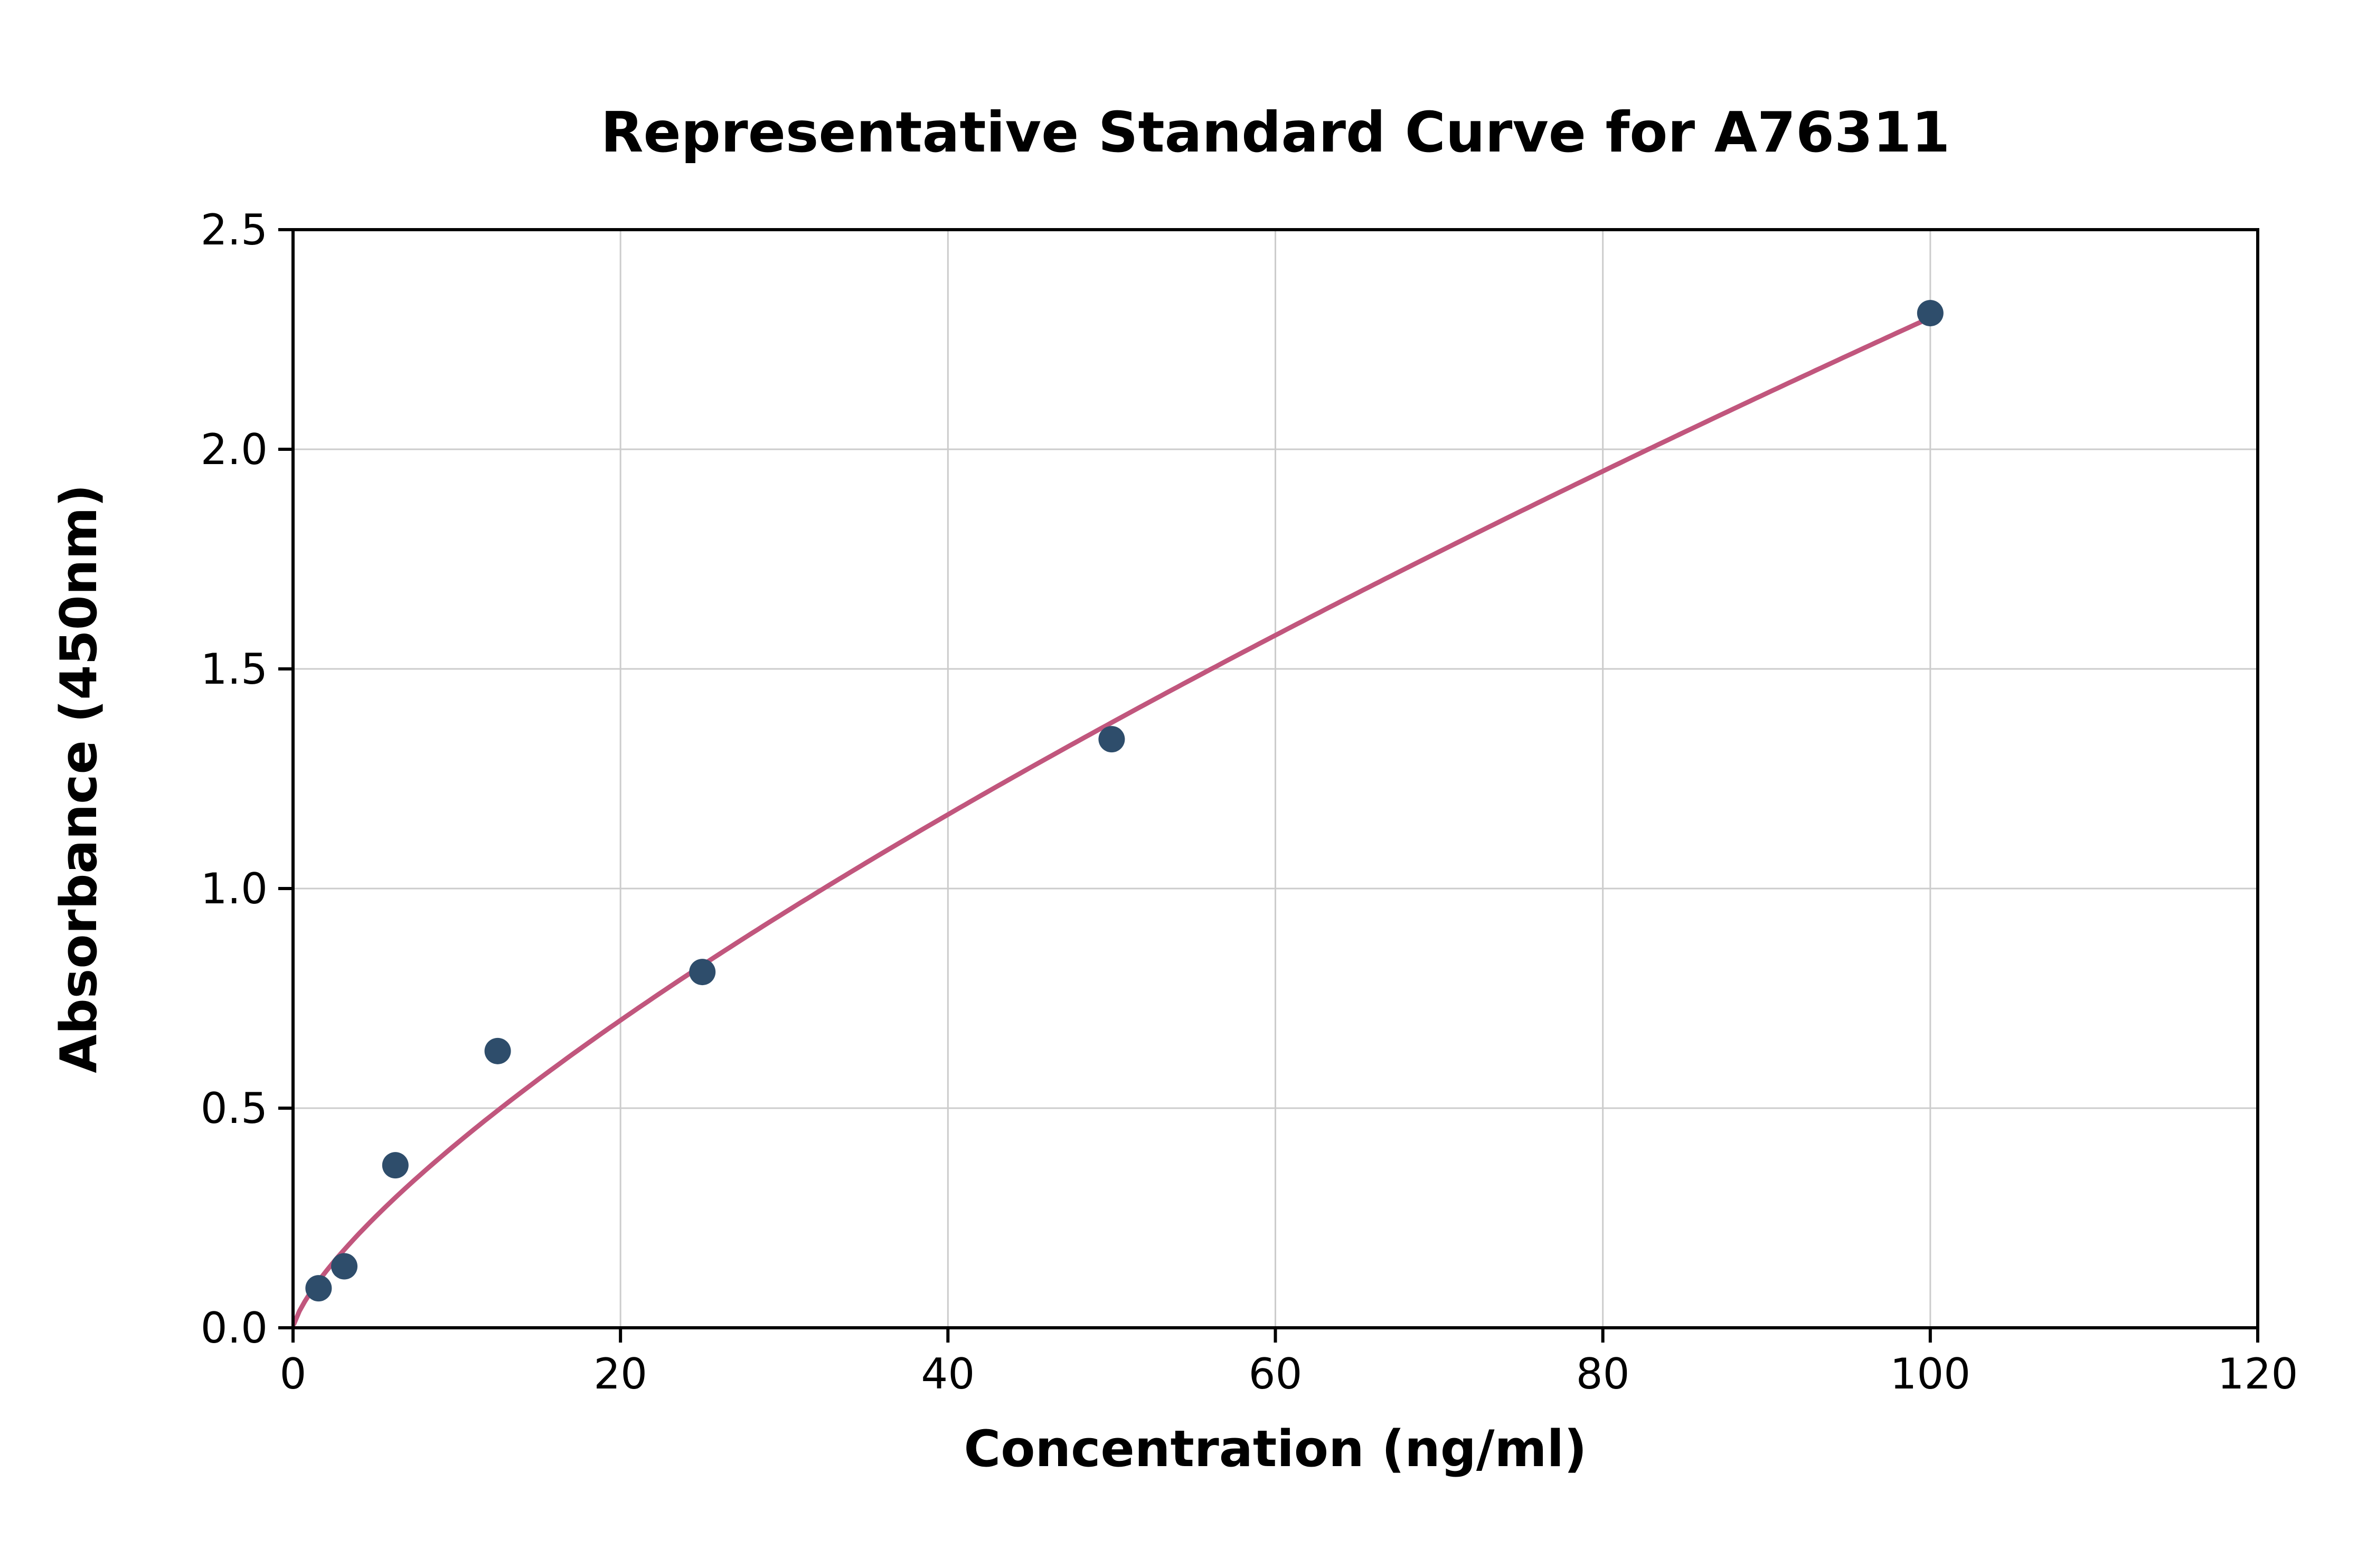 Image resolution: width=2376 pixels, height=1568 pixels. Describe the element at coordinates (1930, 1374) in the screenshot. I see `x-tick-label: 100` at that location.